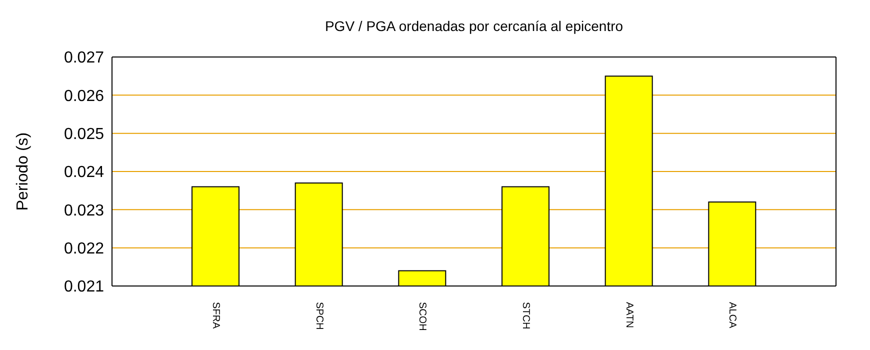 Image resolution: width=870 pixels, height=350 pixels. I want to click on y-axis-title: Periodo (s), so click(23, 171).